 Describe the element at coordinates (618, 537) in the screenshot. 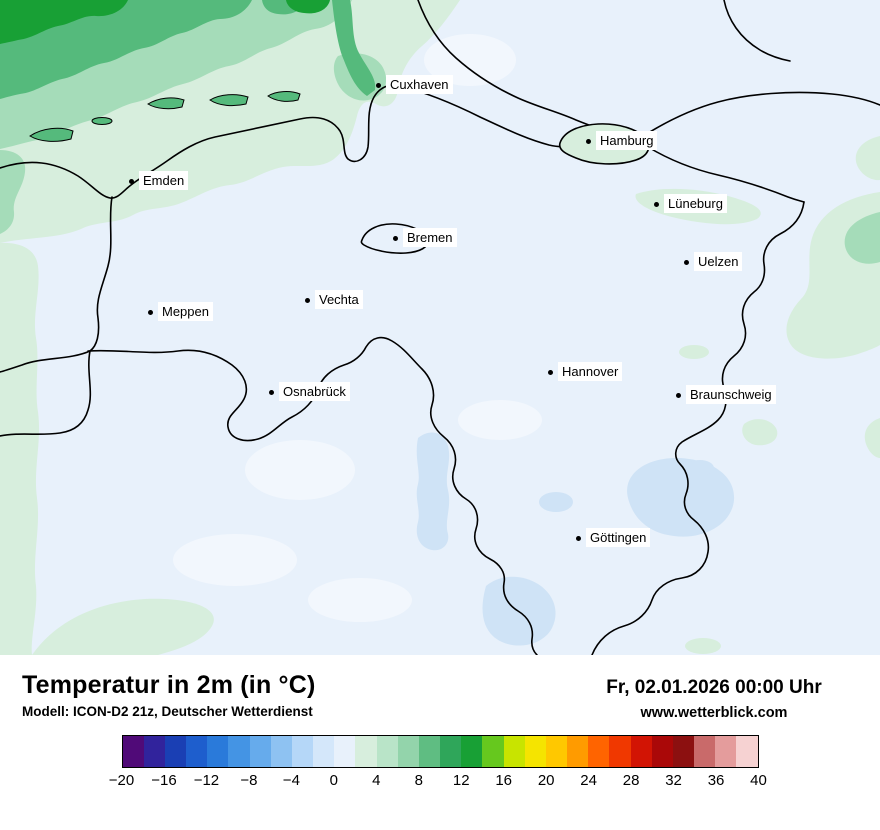

I see `city-label: Göttingen` at that location.